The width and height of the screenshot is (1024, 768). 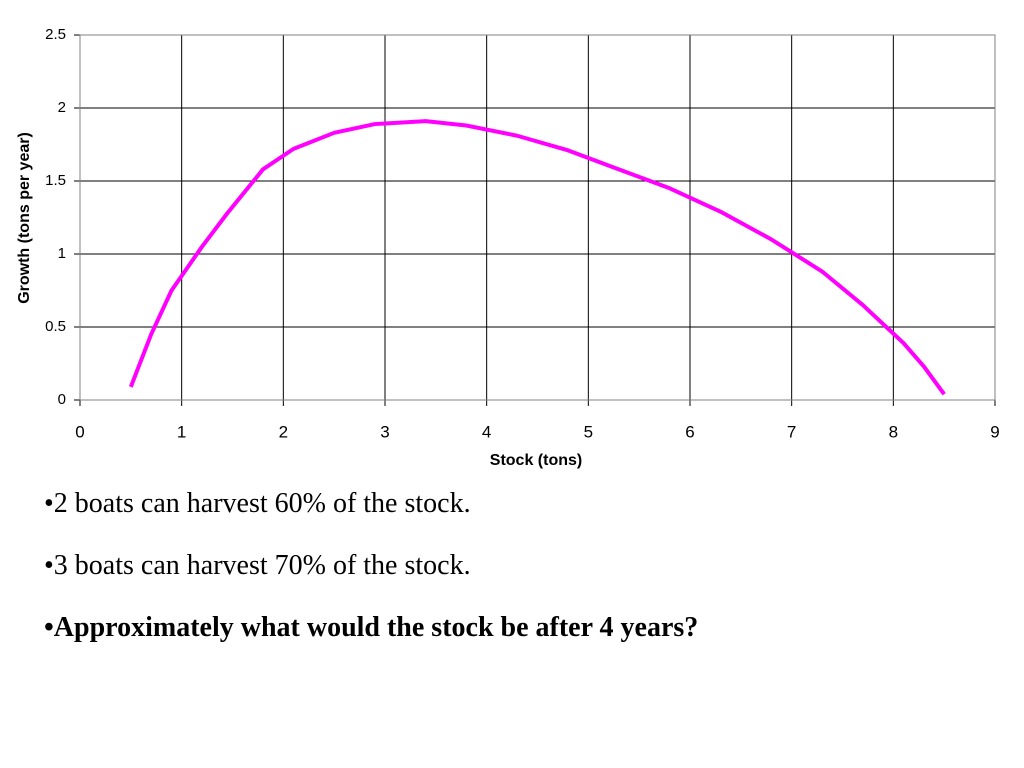 What do you see at coordinates (689, 431) in the screenshot?
I see `x-tick-label: 6` at bounding box center [689, 431].